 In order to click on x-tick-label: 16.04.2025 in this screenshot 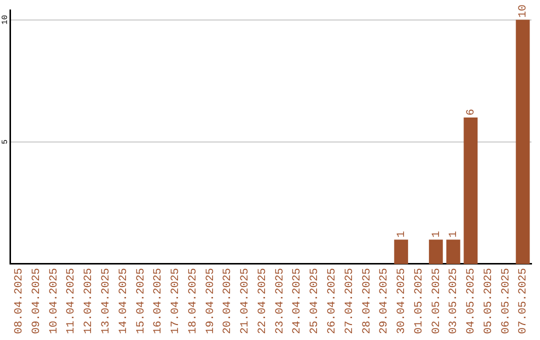, I will do `click(158, 301)`.